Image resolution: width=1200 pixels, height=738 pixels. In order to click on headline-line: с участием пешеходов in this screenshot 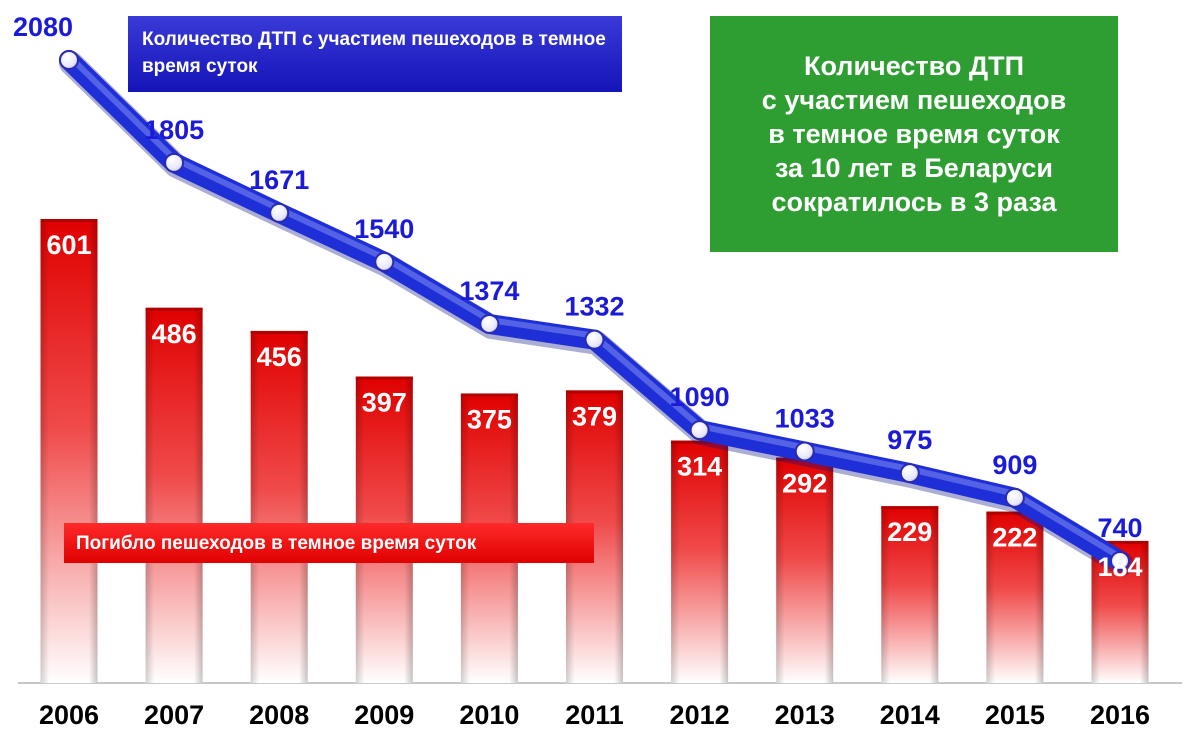, I will do `click(914, 100)`.